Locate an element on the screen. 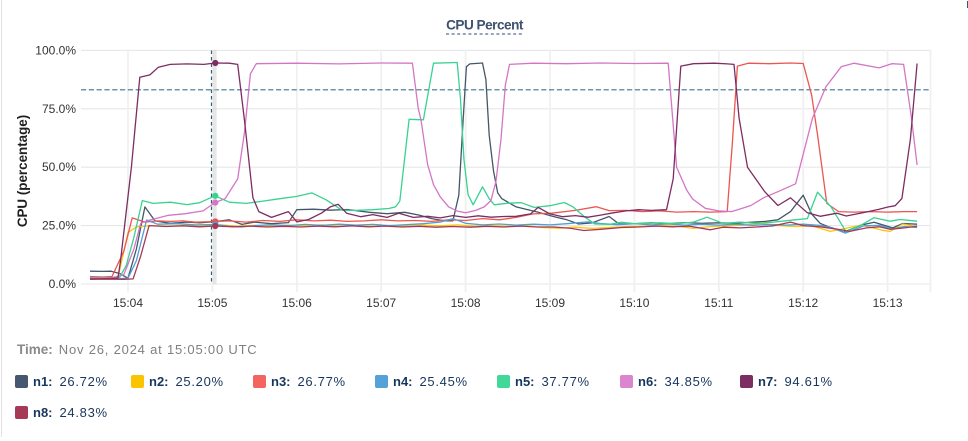 Image resolution: width=968 pixels, height=441 pixels. svg-text: 50.0% is located at coordinates (59, 167).